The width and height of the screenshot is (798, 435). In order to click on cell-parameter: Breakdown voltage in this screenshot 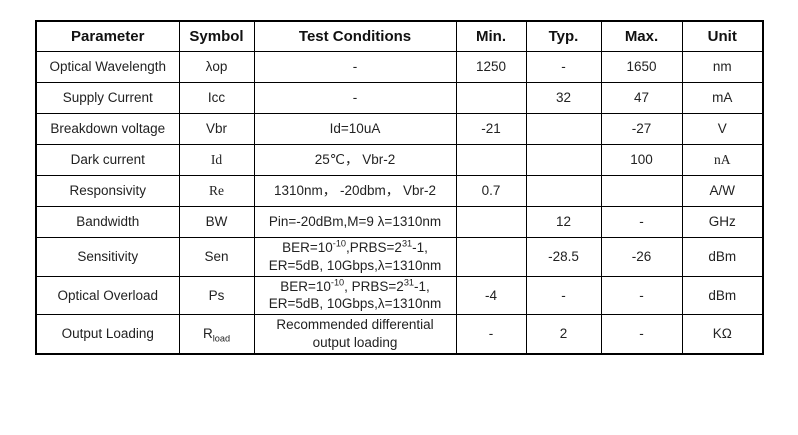, I will do `click(107, 129)`.